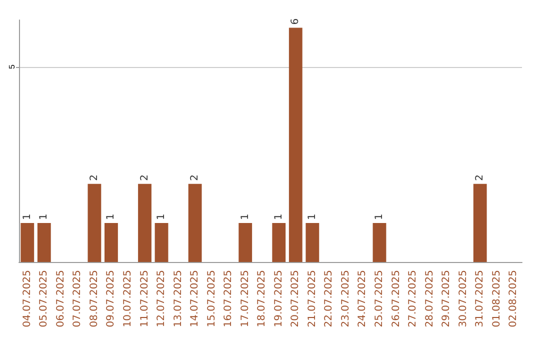 The image size is (540, 340). What do you see at coordinates (111, 299) in the screenshot?
I see `x-tick-label: 09.07.2025` at bounding box center [111, 299].